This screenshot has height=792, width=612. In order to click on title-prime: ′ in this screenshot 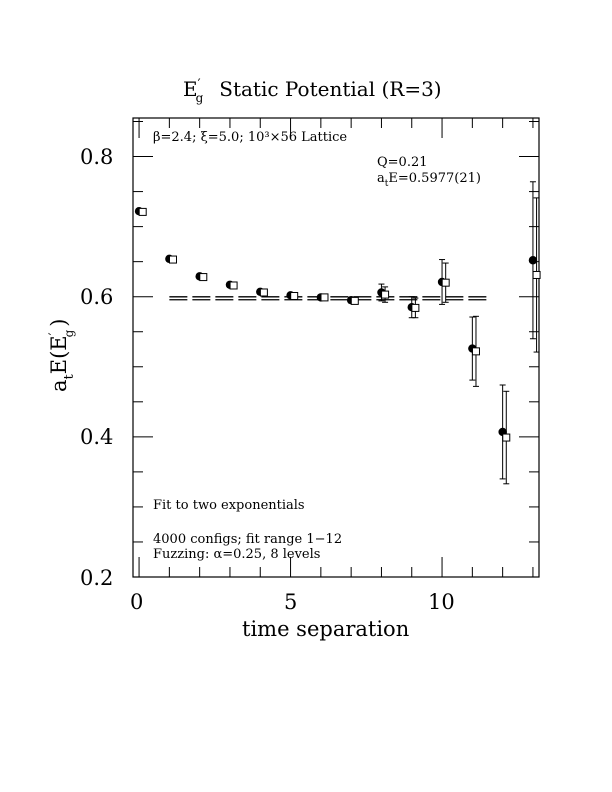, I will do `click(199, 84)`.